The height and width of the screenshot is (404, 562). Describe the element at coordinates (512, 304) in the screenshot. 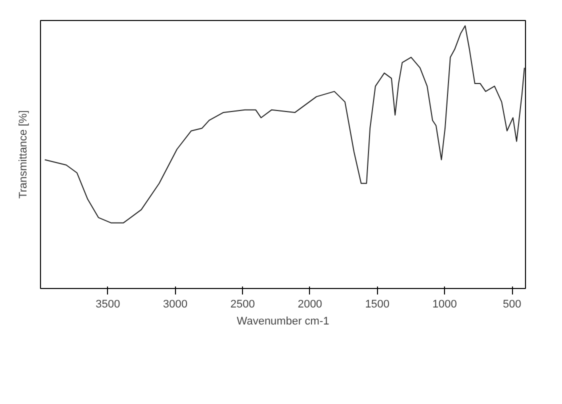

I see `x-tick-label: 500` at that location.